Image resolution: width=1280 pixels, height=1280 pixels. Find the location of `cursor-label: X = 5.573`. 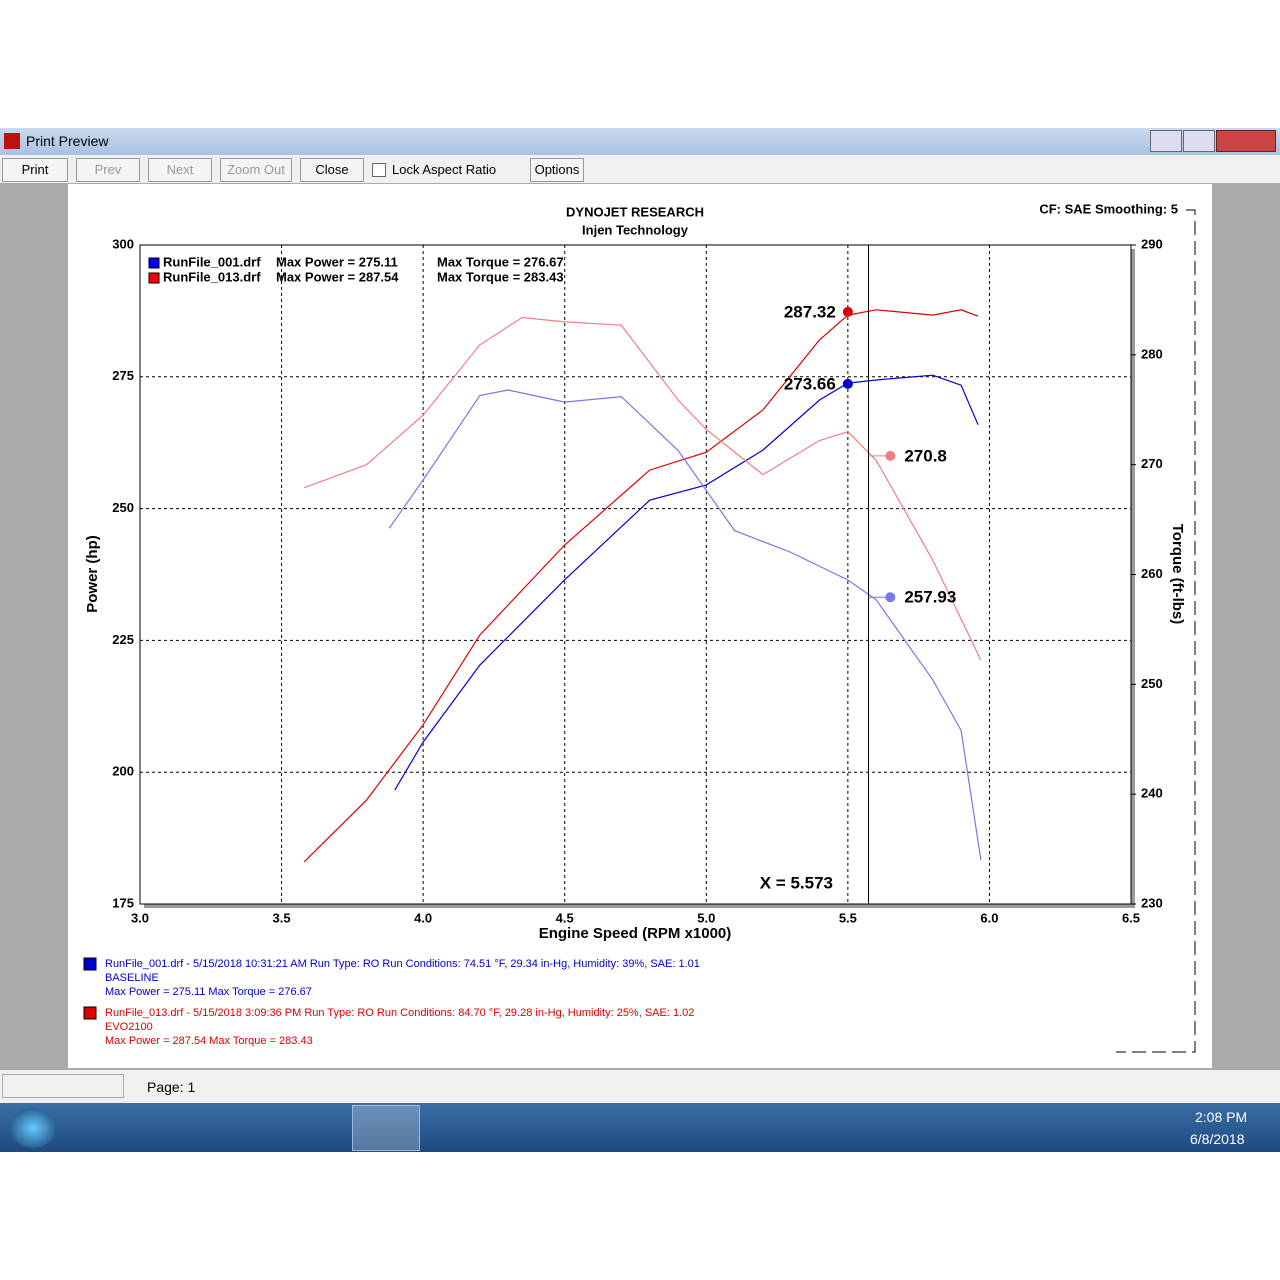

cursor-label: X = 5.573 is located at coordinates (796, 882).